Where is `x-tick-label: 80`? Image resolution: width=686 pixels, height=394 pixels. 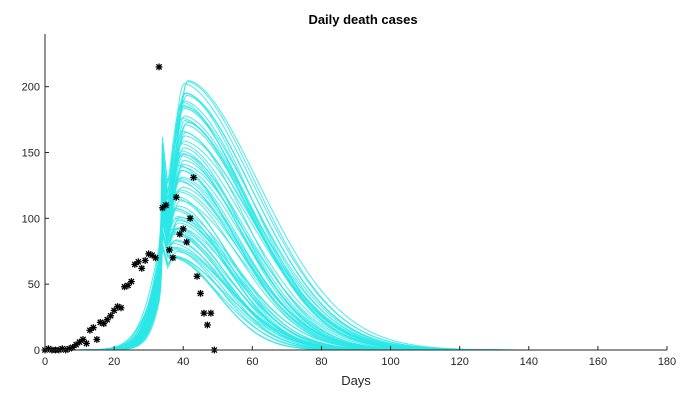 x-tick-label: 80 is located at coordinates (321, 362).